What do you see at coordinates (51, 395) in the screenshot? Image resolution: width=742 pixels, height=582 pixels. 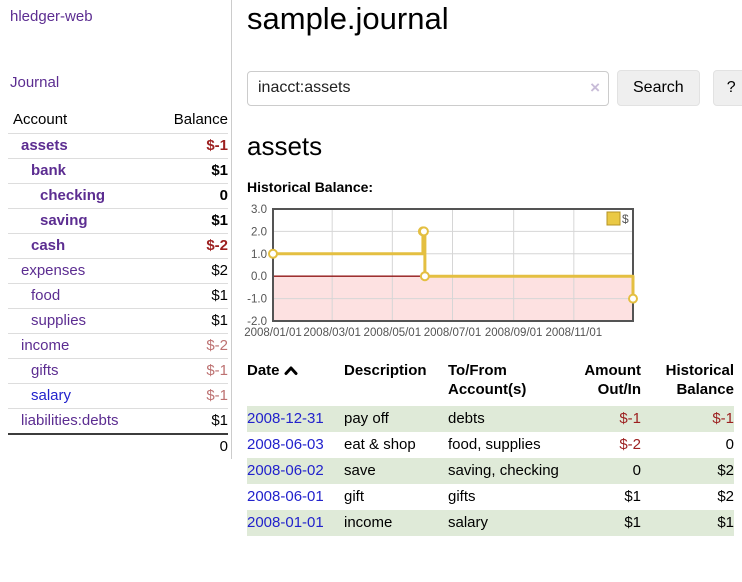 I see `sidebar-account-salary: salary` at bounding box center [51, 395].